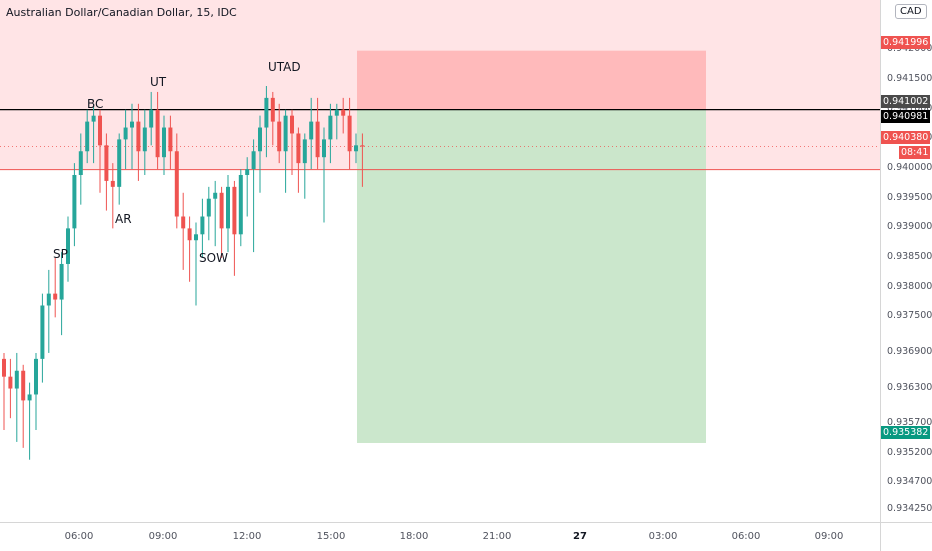 Image resolution: width=932 pixels, height=551 pixels. What do you see at coordinates (909, 79) in the screenshot?
I see `price-tick: 0.941500` at bounding box center [909, 79].